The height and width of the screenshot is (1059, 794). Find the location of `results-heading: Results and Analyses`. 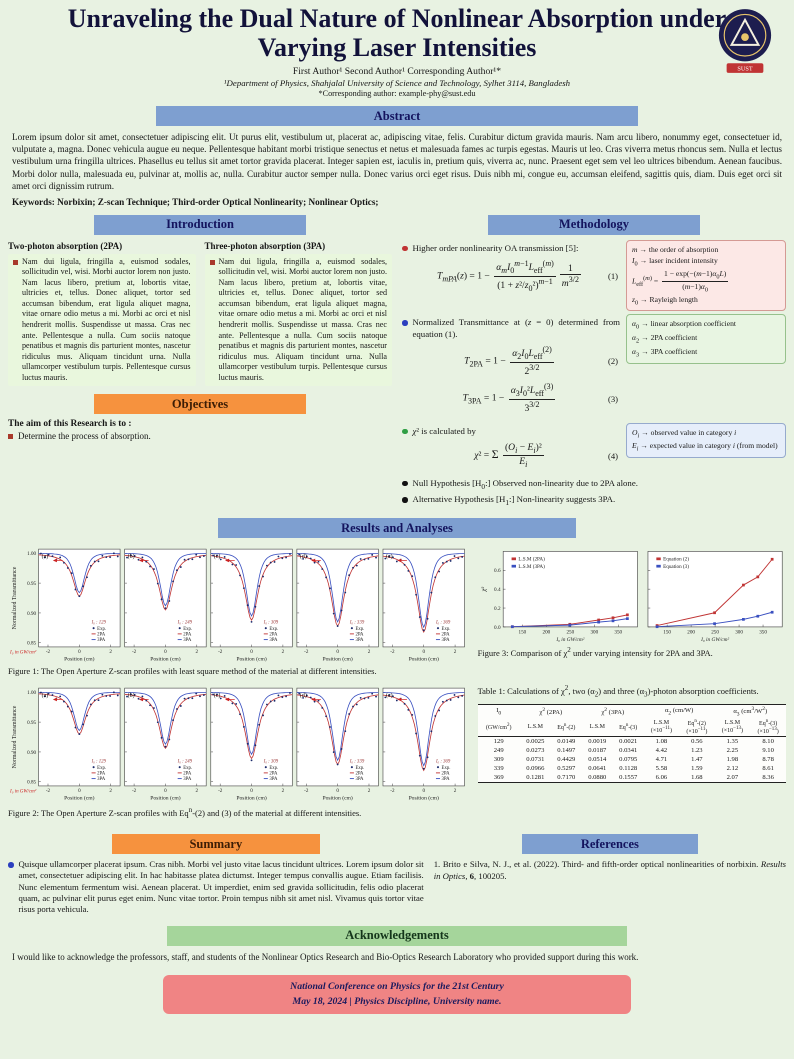

results-heading: Results and Analyses is located at coordinates (397, 528).